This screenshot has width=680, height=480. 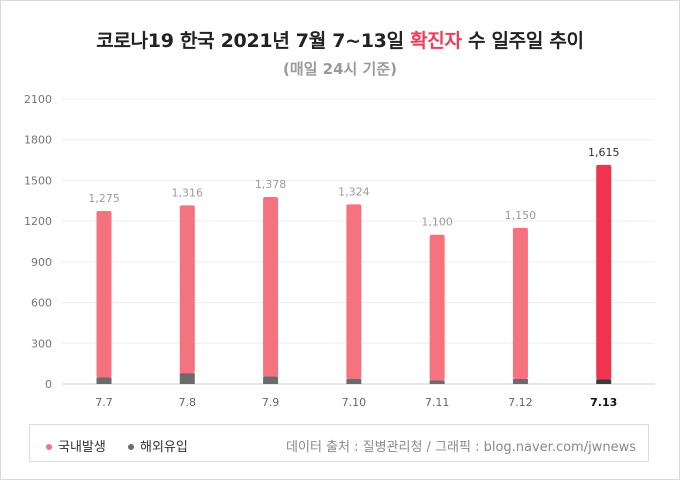 I want to click on title-highlight: 확진자, so click(x=436, y=41).